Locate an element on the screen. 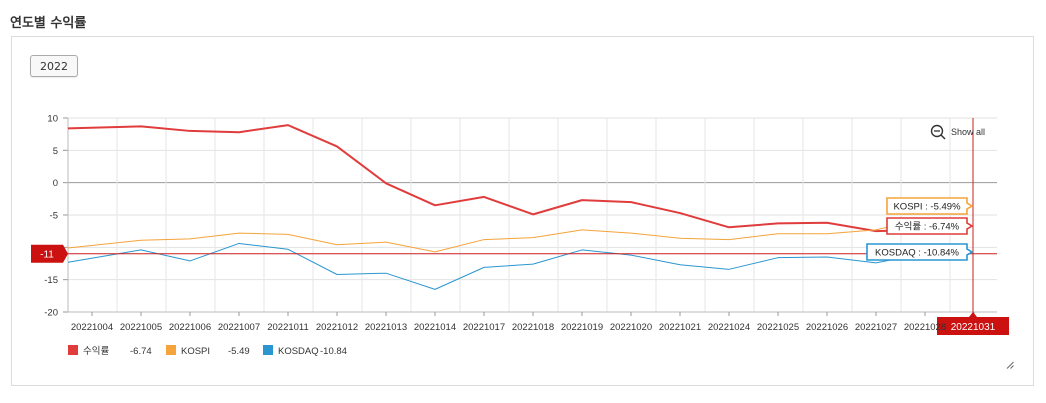 This screenshot has height=403, width=1046. x-tick-label: 20221012 is located at coordinates (337, 327).